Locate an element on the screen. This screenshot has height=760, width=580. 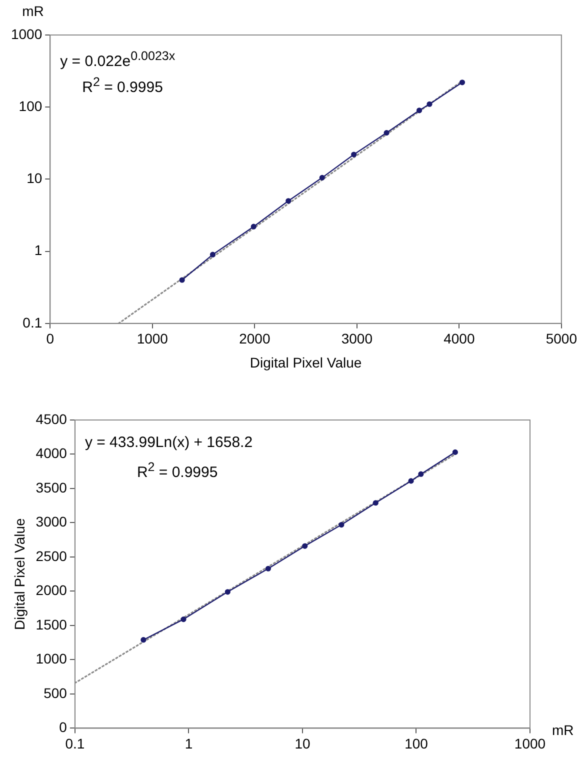
x-tick-label: 1 is located at coordinates (188, 743).